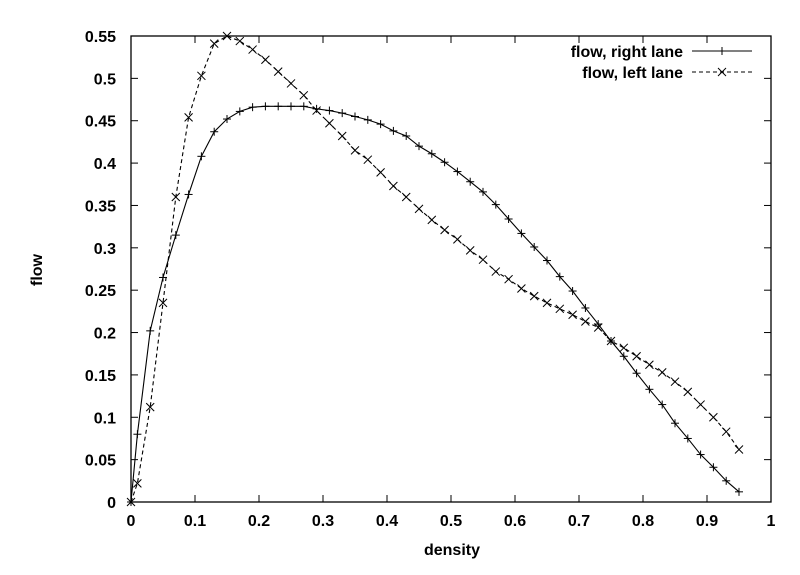 The image size is (800, 575). I want to click on x-tick-label: 0.6, so click(515, 521).